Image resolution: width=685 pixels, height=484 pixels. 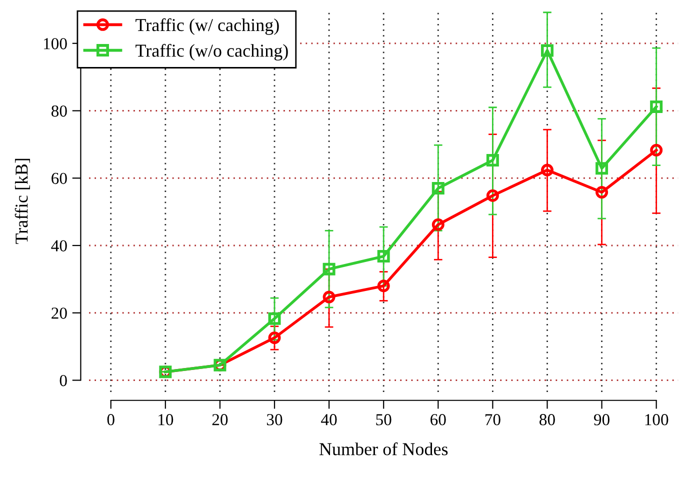 I want to click on x-tick-label: 80, so click(x=547, y=420).